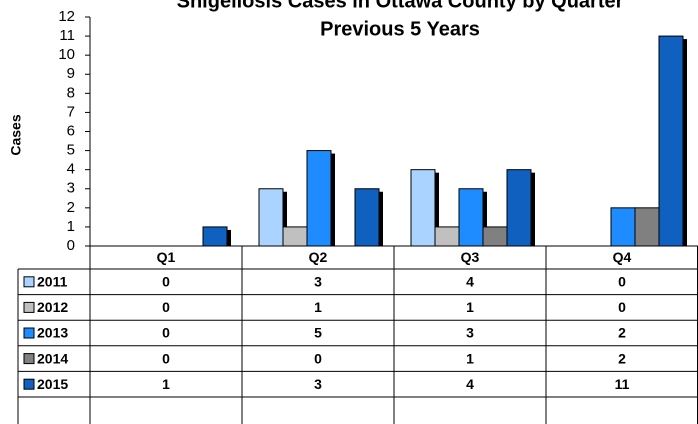  What do you see at coordinates (622, 257) in the screenshot?
I see `x-tick-label: Q4` at bounding box center [622, 257].